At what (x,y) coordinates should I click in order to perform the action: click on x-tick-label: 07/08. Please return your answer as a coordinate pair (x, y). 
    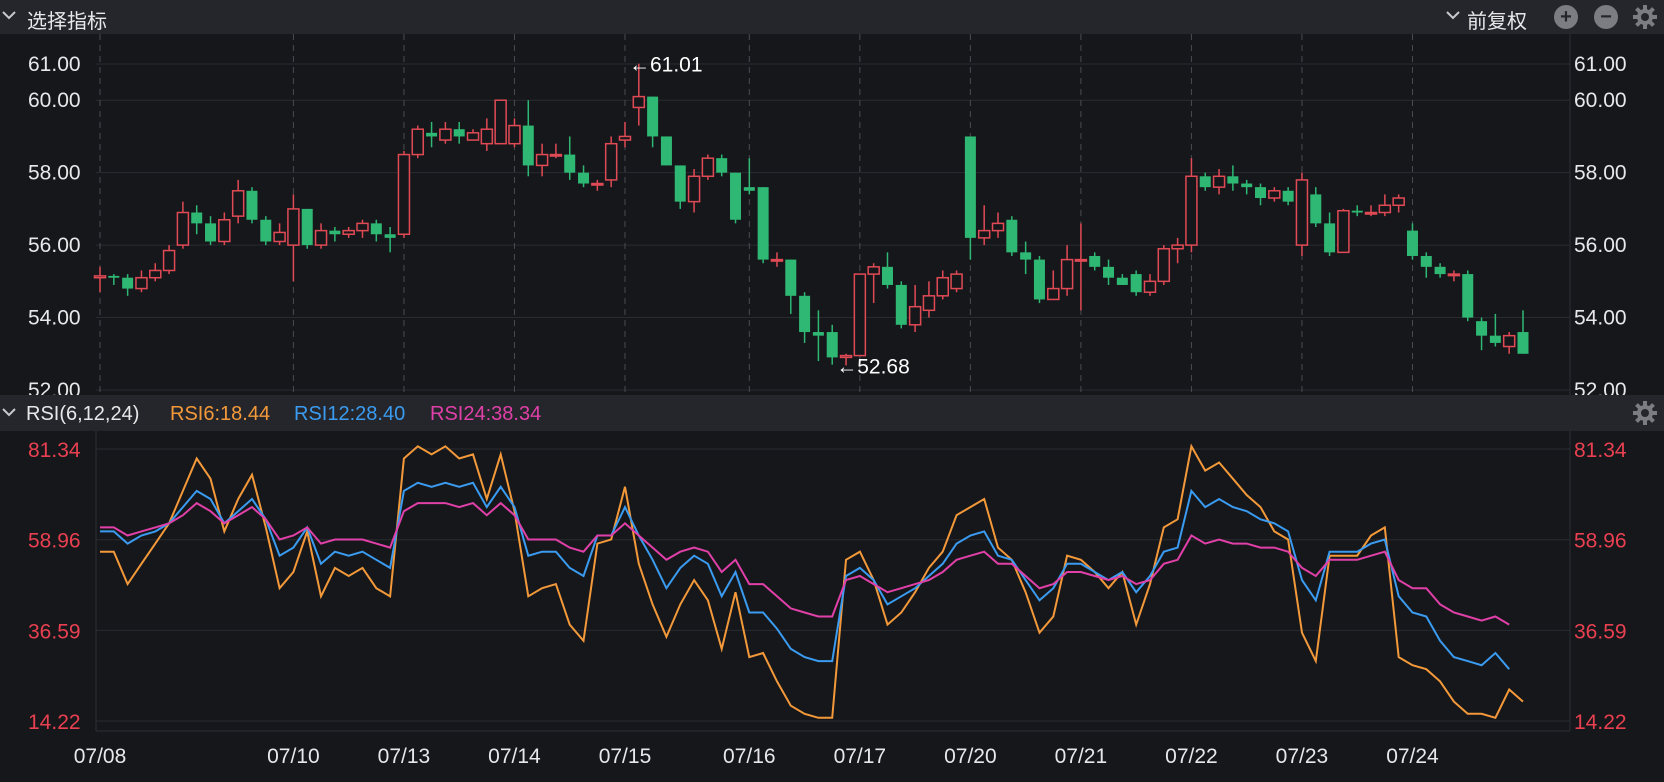
    Looking at the image, I should click on (100, 756).